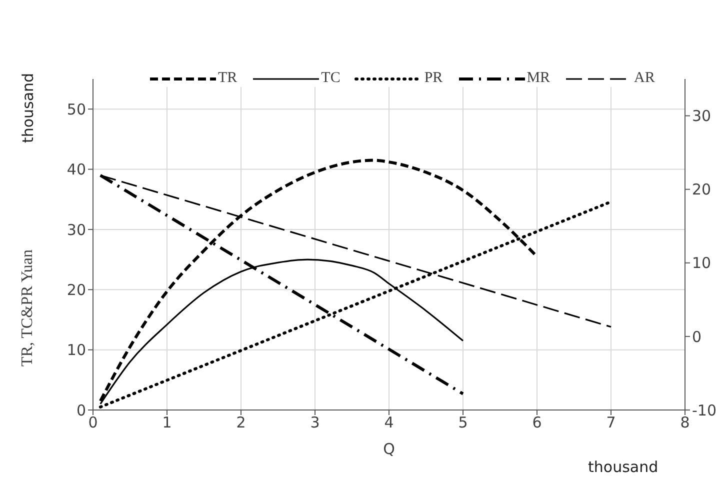 Image resolution: width=722 pixels, height=500 pixels. Describe the element at coordinates (433, 78) in the screenshot. I see `legend-label: PR` at that location.